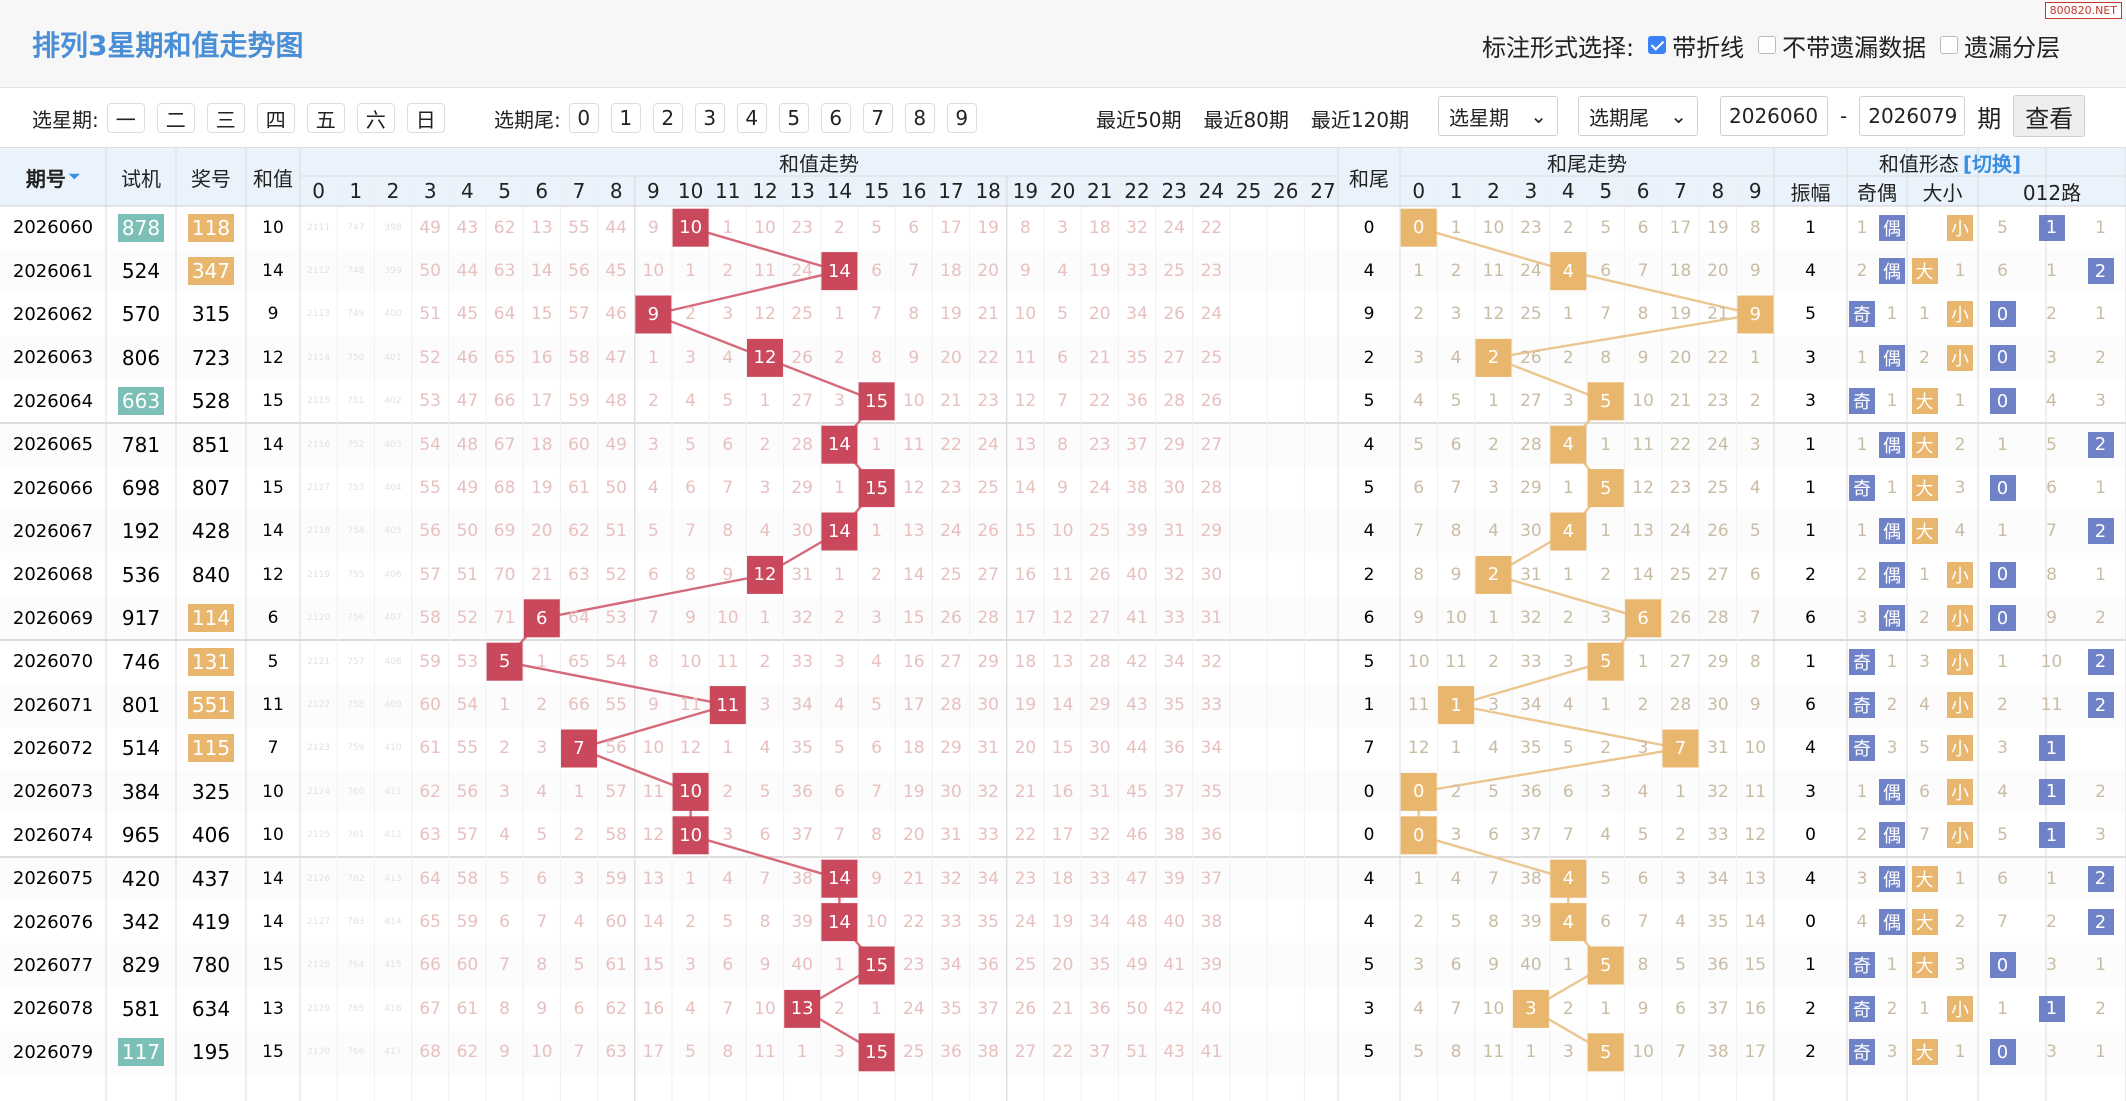 The height and width of the screenshot is (1101, 2126). I want to click on tail-button: 9, so click(961, 118).